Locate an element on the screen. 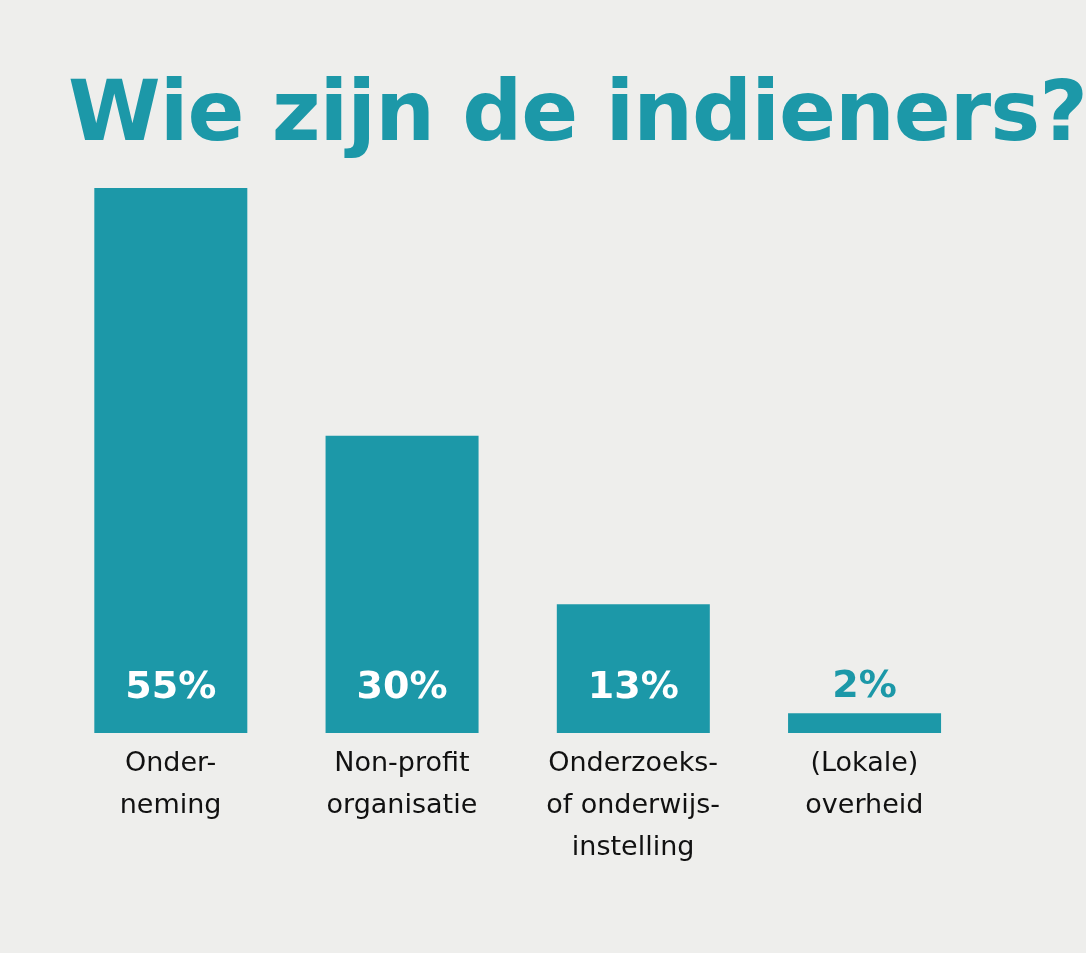  data-label: 55% is located at coordinates (171, 685).